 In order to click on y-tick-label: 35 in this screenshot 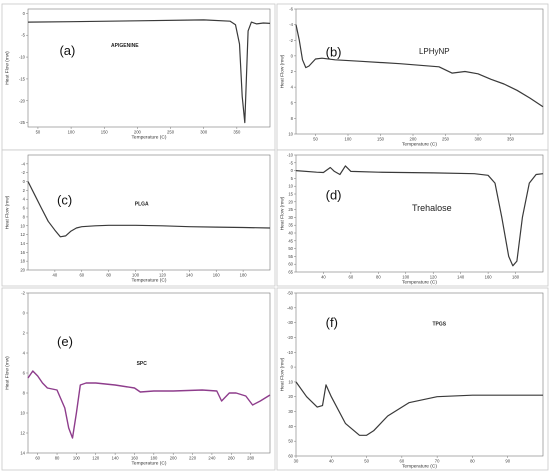, I will do `click(290, 225)`.